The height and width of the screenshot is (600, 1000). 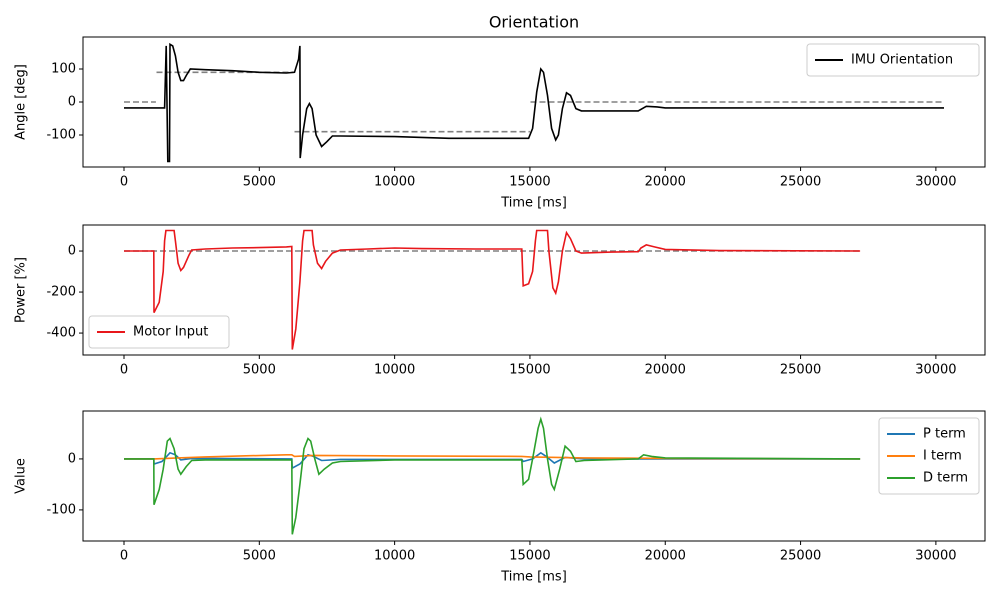 I want to click on legend-label: P term, so click(x=944, y=434).